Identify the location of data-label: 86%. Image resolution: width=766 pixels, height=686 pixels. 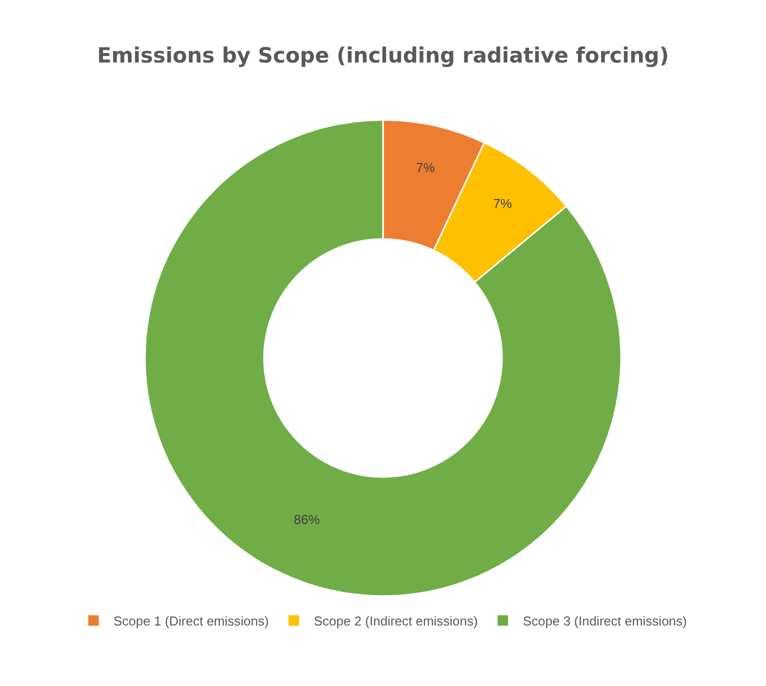
(307, 520).